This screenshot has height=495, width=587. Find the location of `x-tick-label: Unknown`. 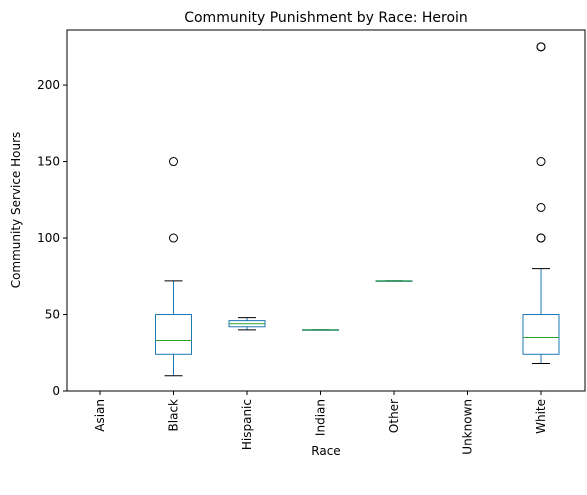

x-tick-label: Unknown is located at coordinates (468, 427).